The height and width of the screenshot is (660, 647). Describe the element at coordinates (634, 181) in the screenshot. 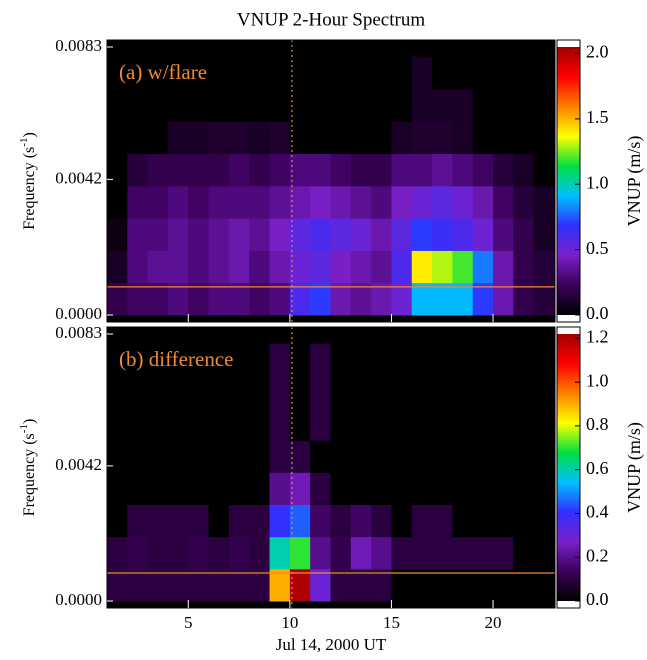

I see `colorbar-label: VNUP (m/s)` at that location.